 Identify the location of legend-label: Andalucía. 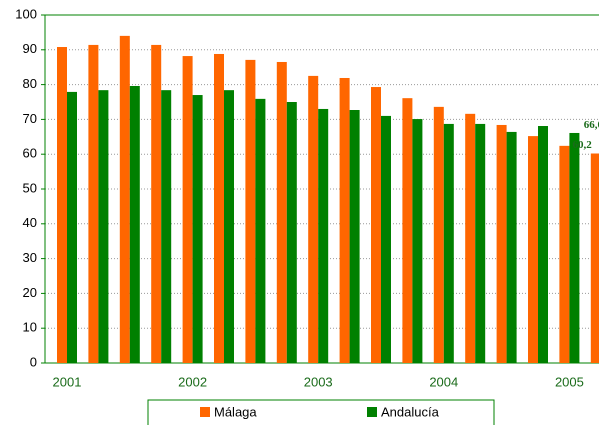
(410, 411).